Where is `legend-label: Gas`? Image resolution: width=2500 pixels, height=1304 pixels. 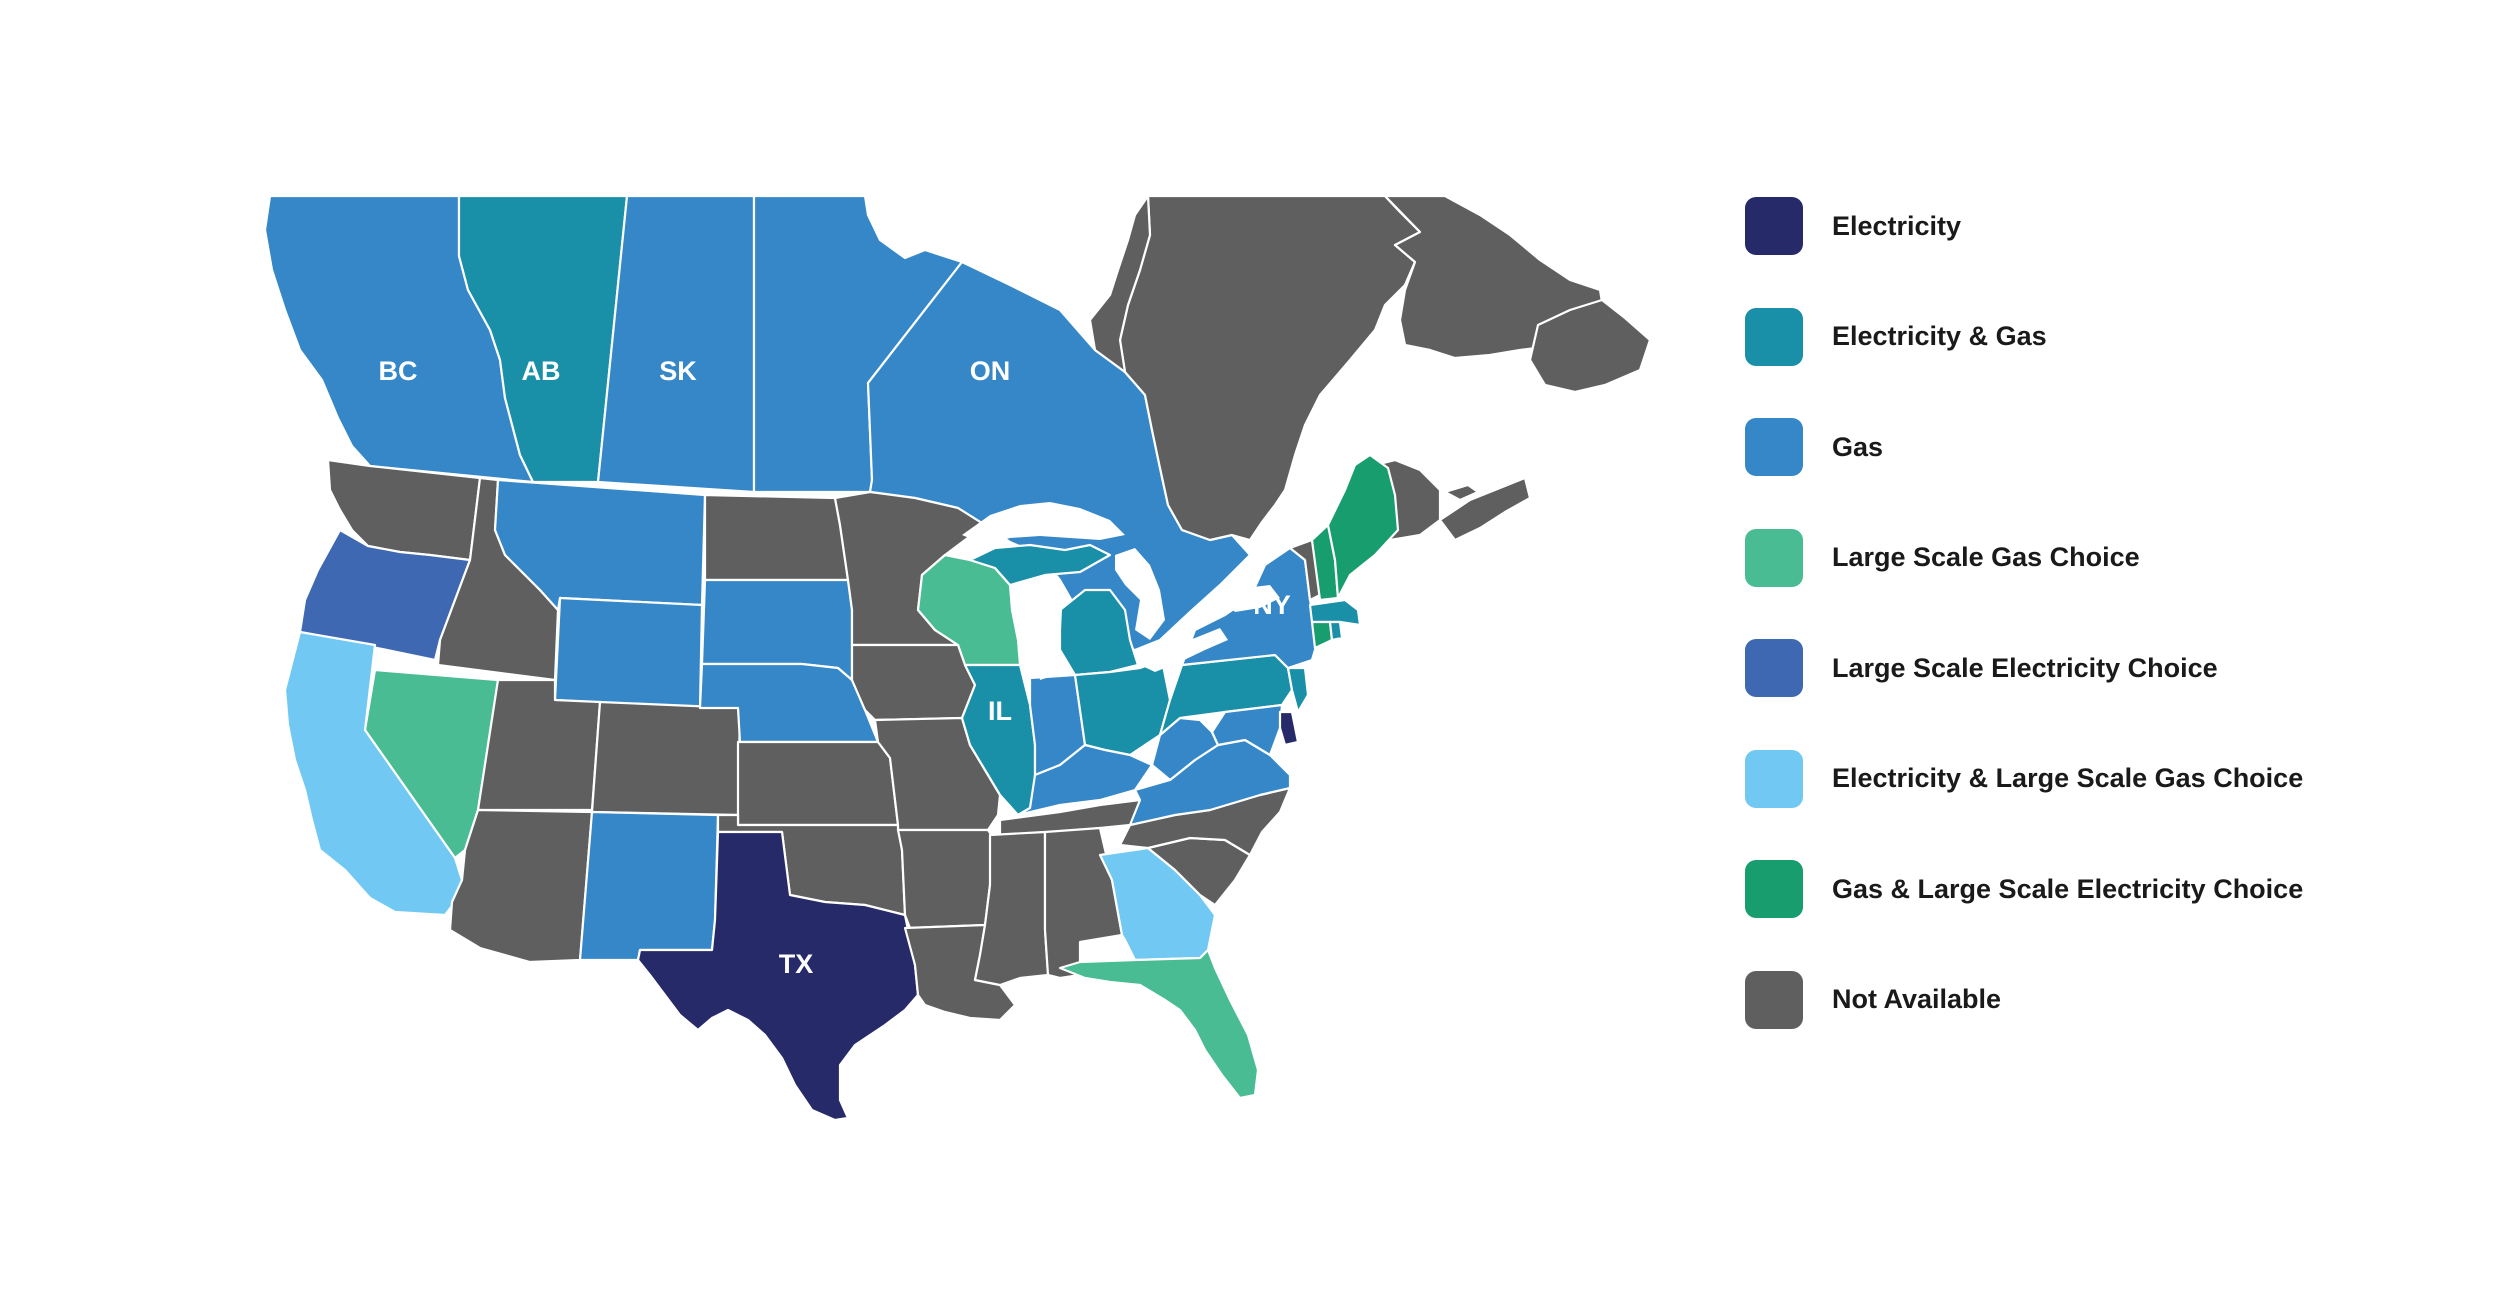 legend-label: Gas is located at coordinates (1858, 446).